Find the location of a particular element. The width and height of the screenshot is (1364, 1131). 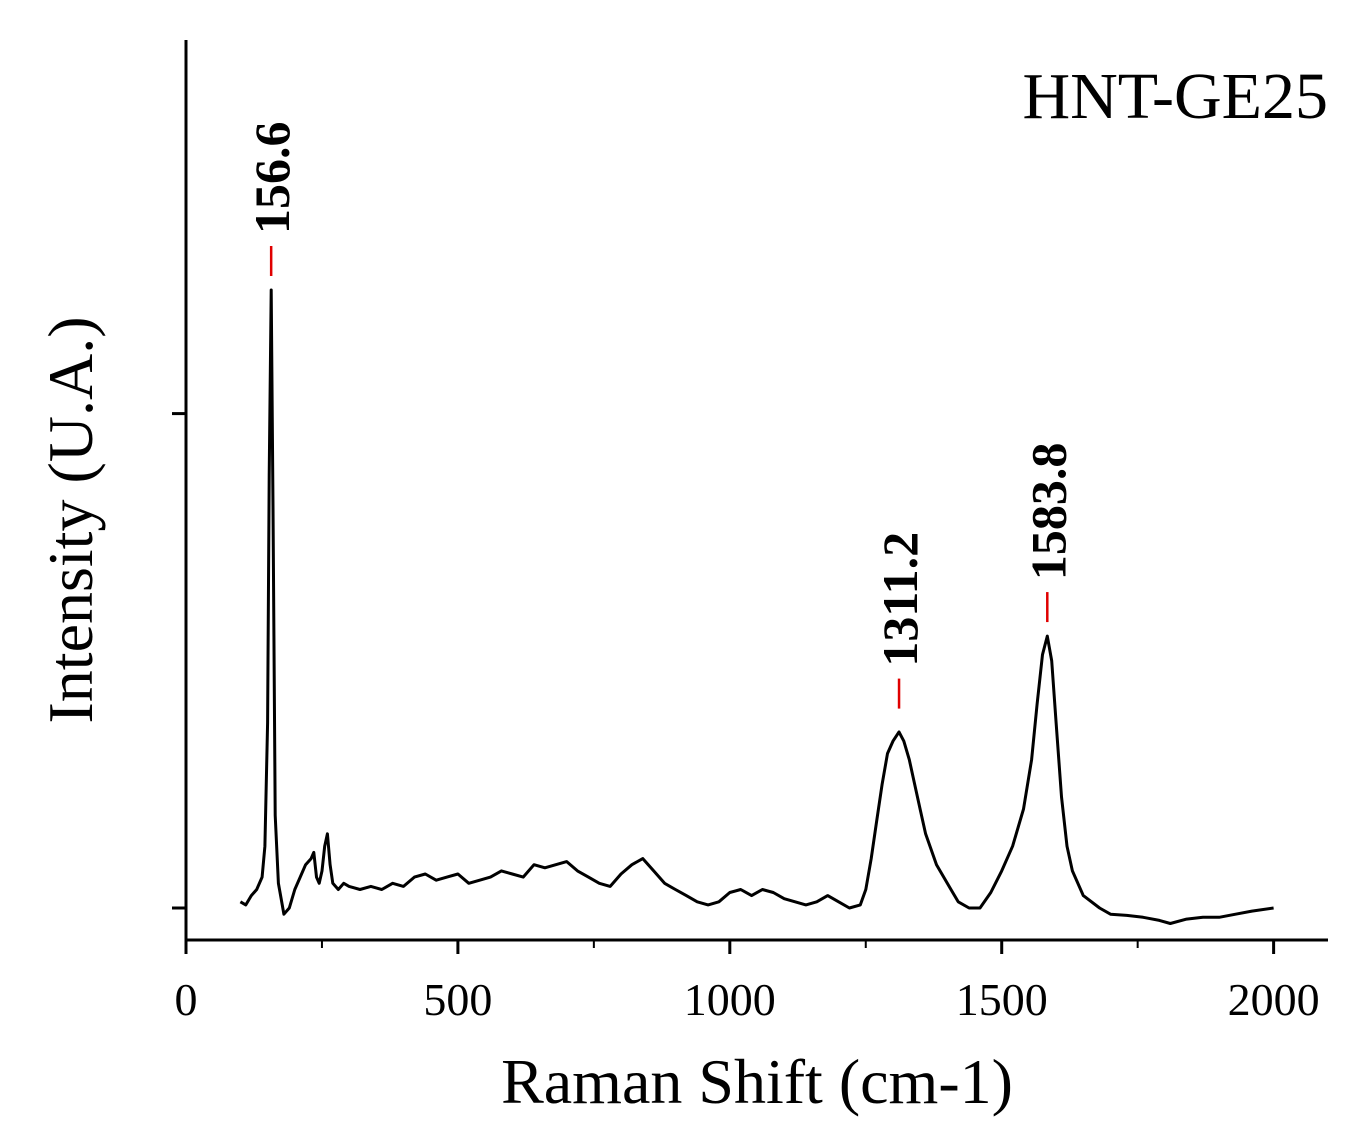

x-tick-label: 1500 is located at coordinates (1002, 999).